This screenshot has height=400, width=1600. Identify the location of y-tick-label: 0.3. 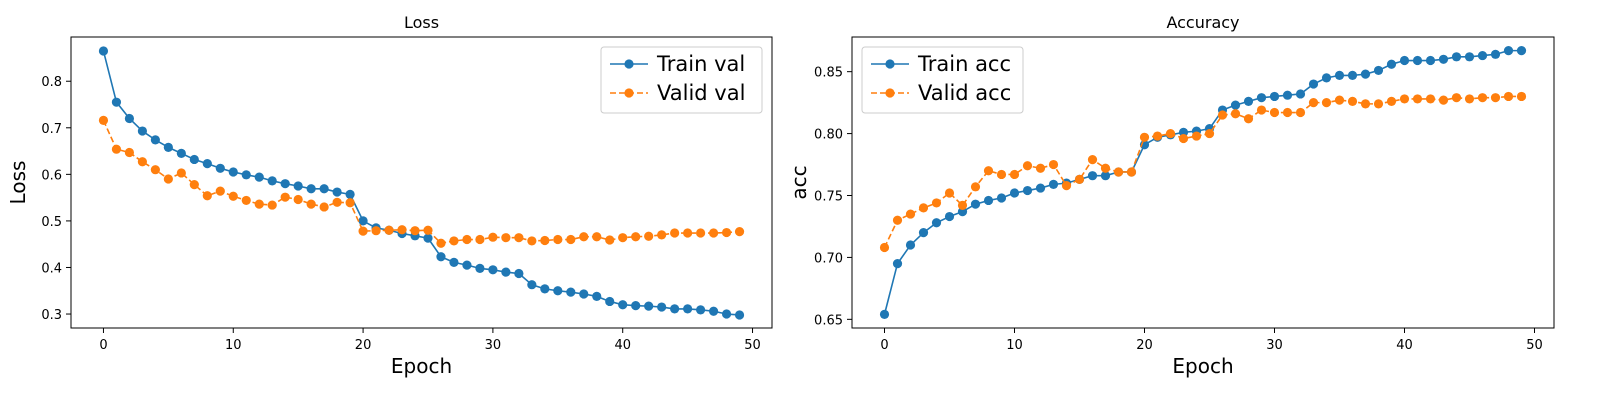
(51, 315).